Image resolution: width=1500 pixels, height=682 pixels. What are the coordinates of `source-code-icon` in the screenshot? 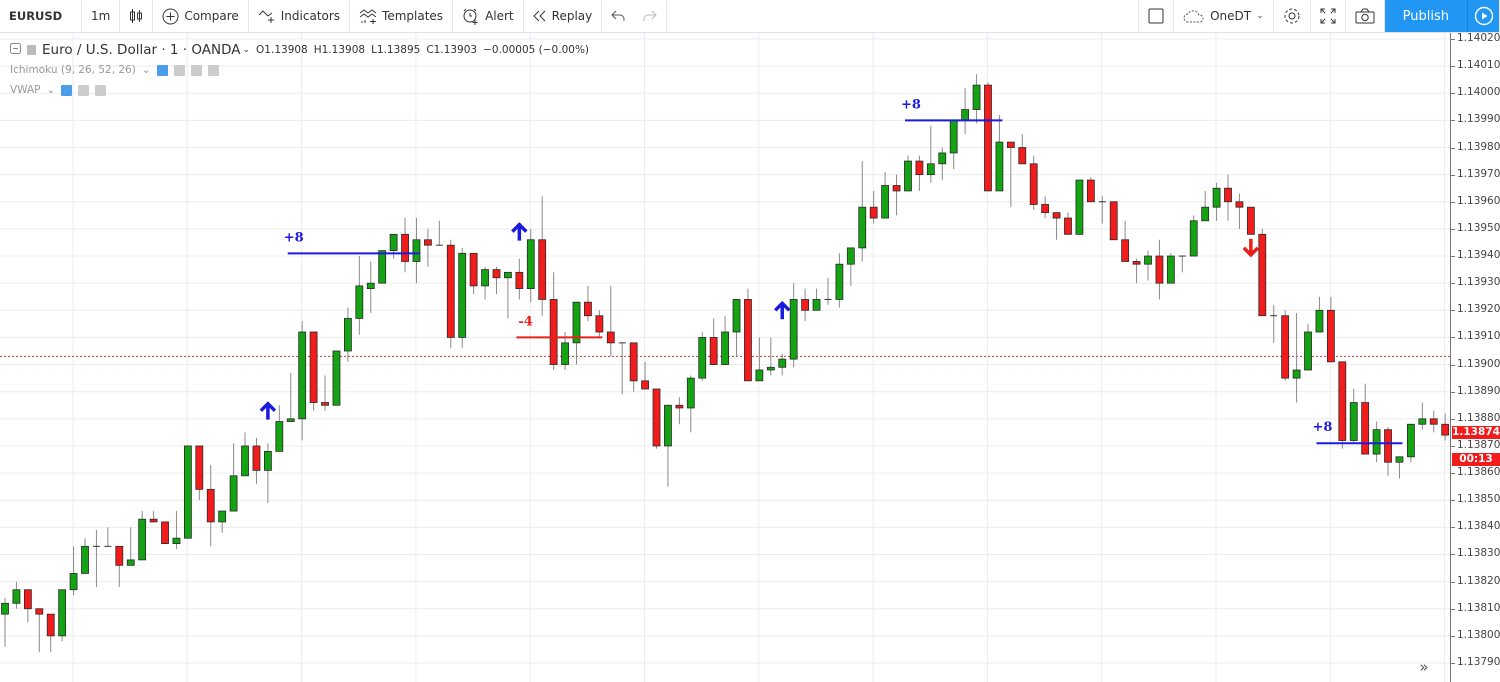 It's located at (196, 70).